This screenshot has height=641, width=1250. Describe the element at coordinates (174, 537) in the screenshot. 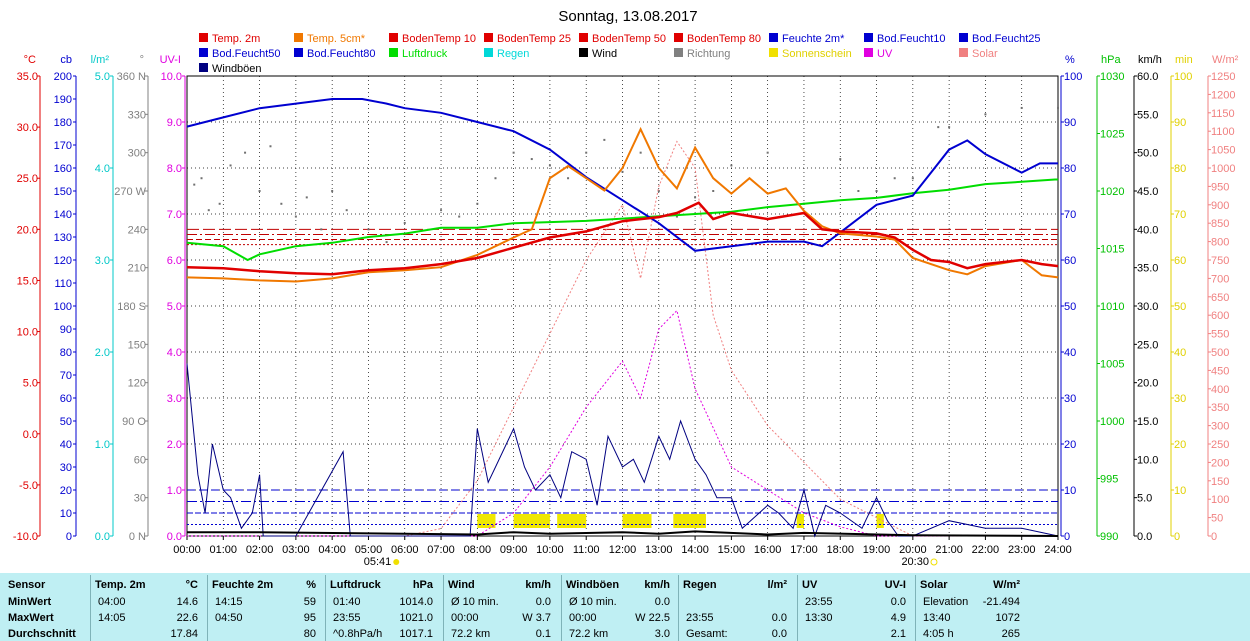

I see `uv-tick-label: 0.0` at that location.